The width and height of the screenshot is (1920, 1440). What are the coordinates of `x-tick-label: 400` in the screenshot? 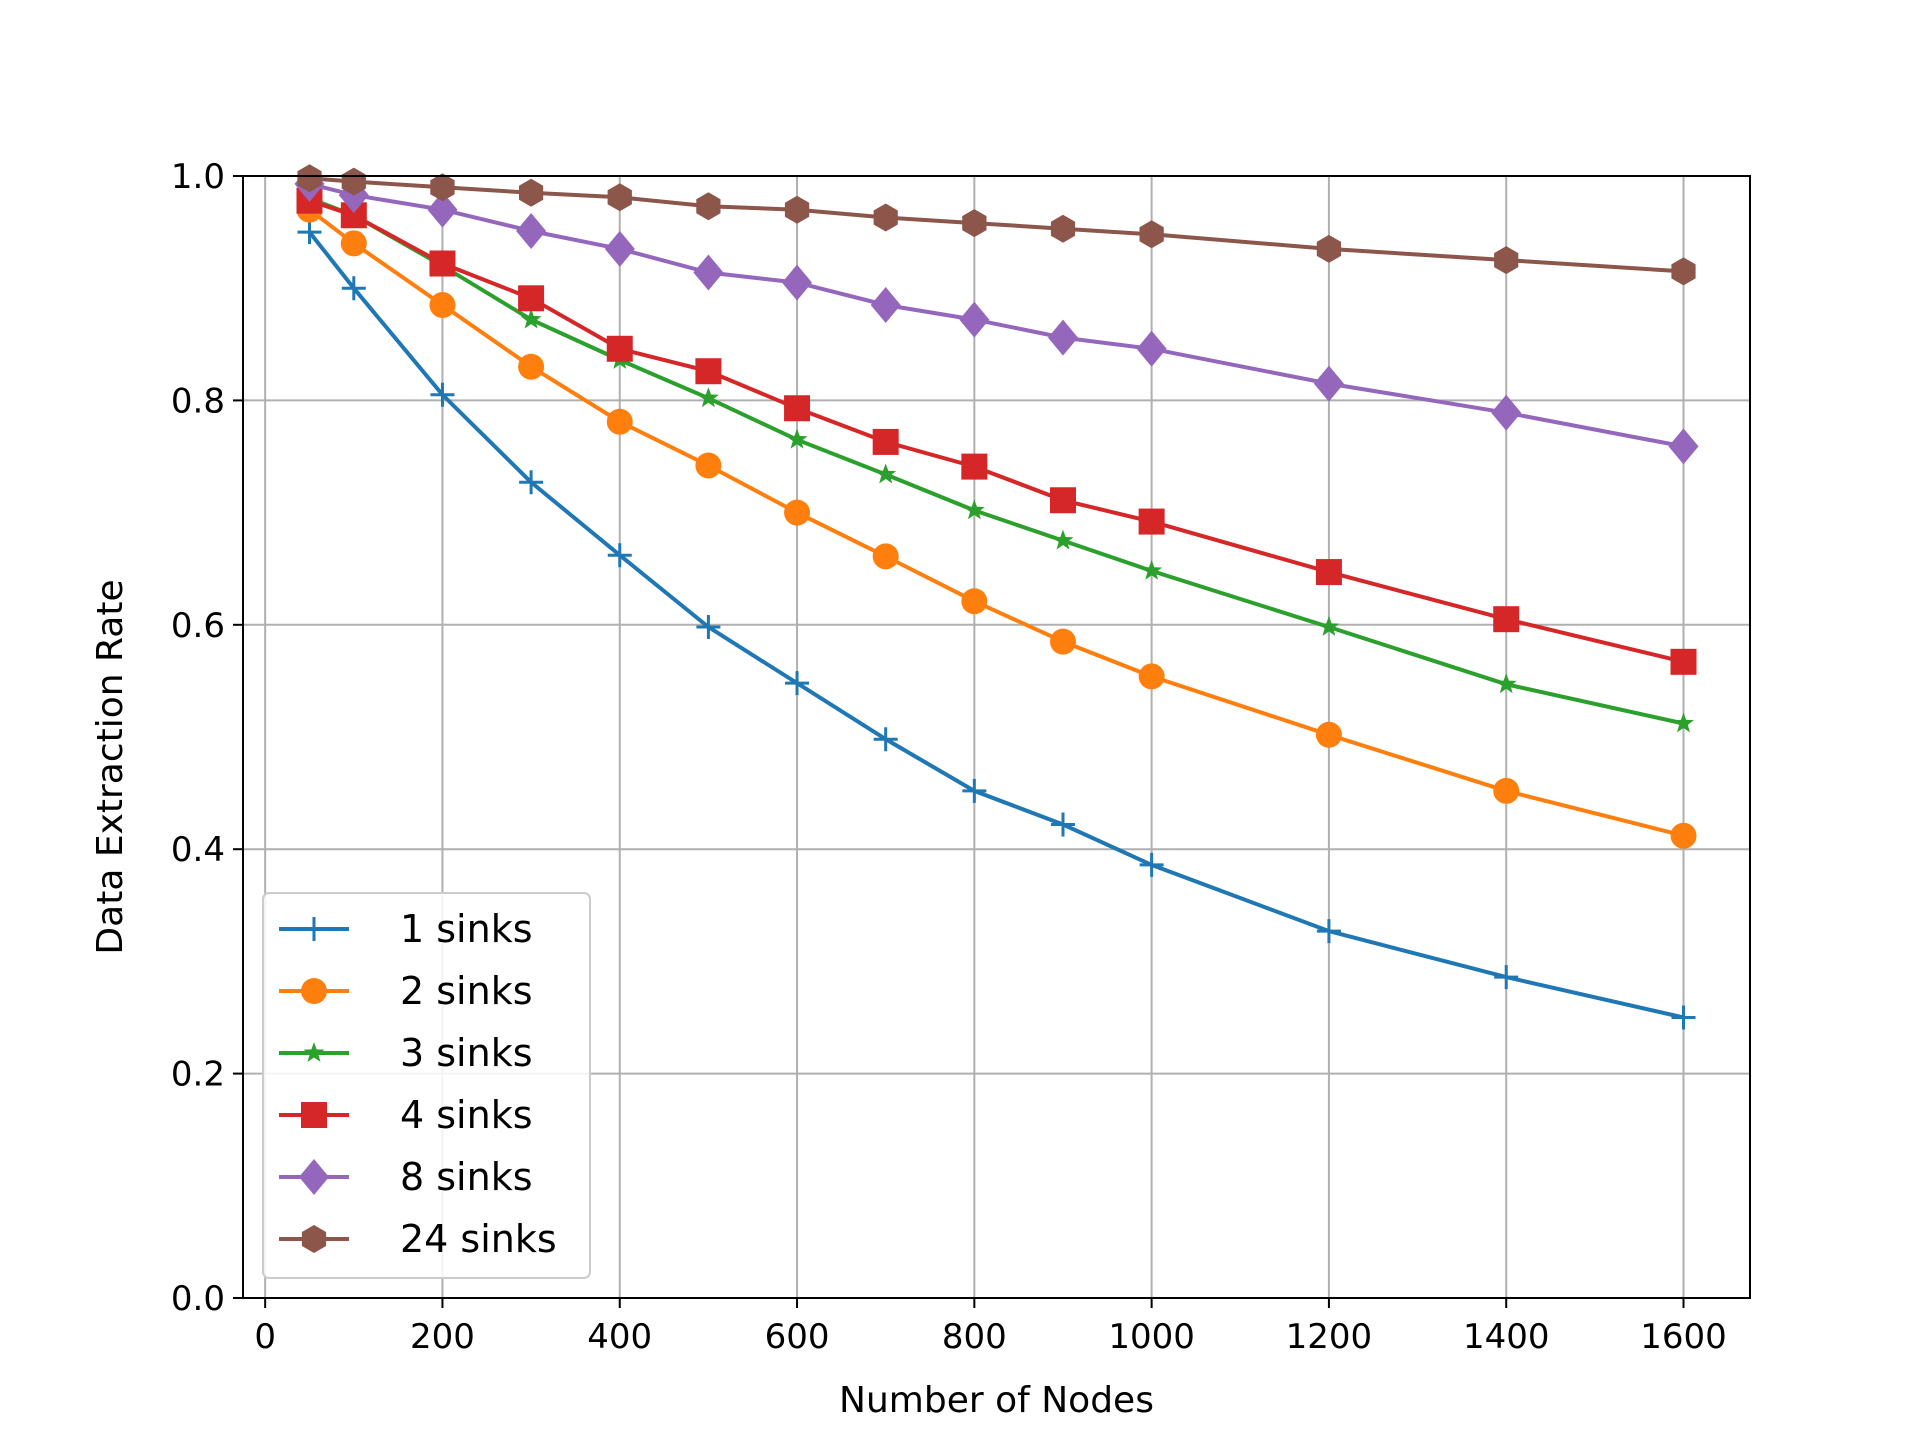 It's located at (619, 1337).